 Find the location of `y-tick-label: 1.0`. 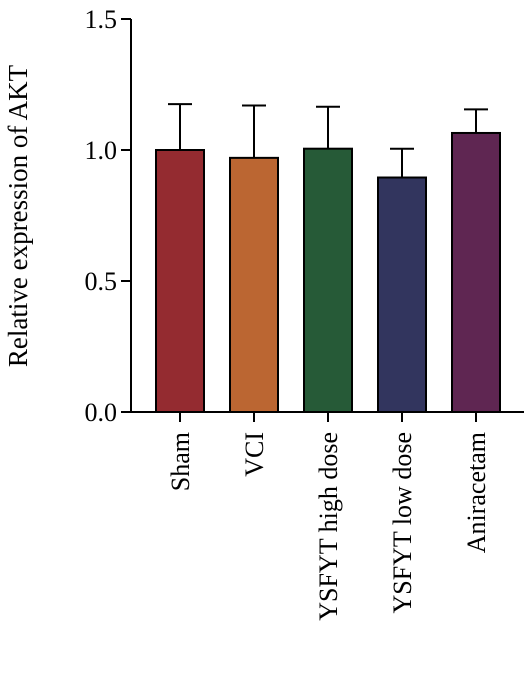

y-tick-label: 1.0 is located at coordinates (101, 150).